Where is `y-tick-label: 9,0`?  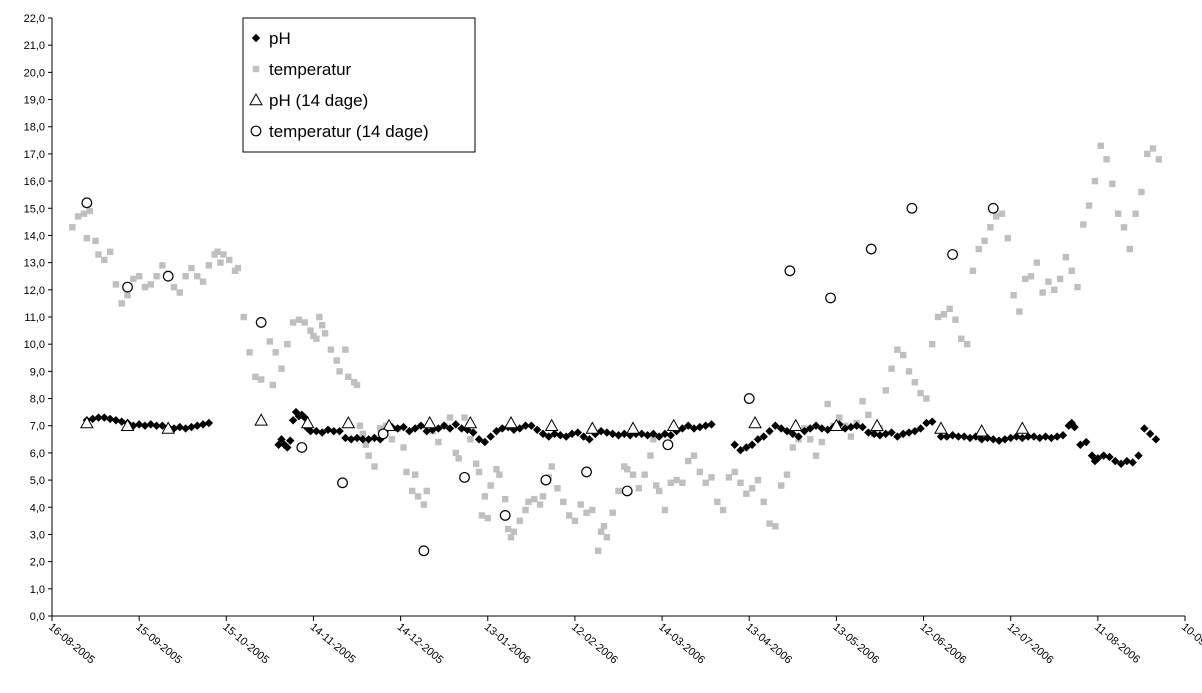
y-tick-label: 9,0 is located at coordinates (37, 372).